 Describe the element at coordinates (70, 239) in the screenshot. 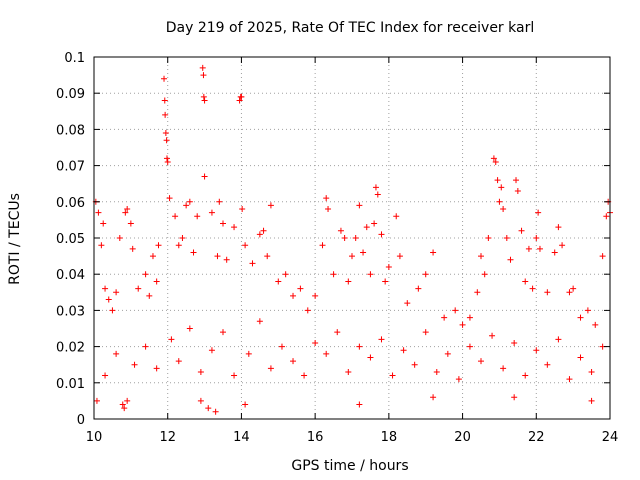

I see `y-tick-label: 0.05` at that location.